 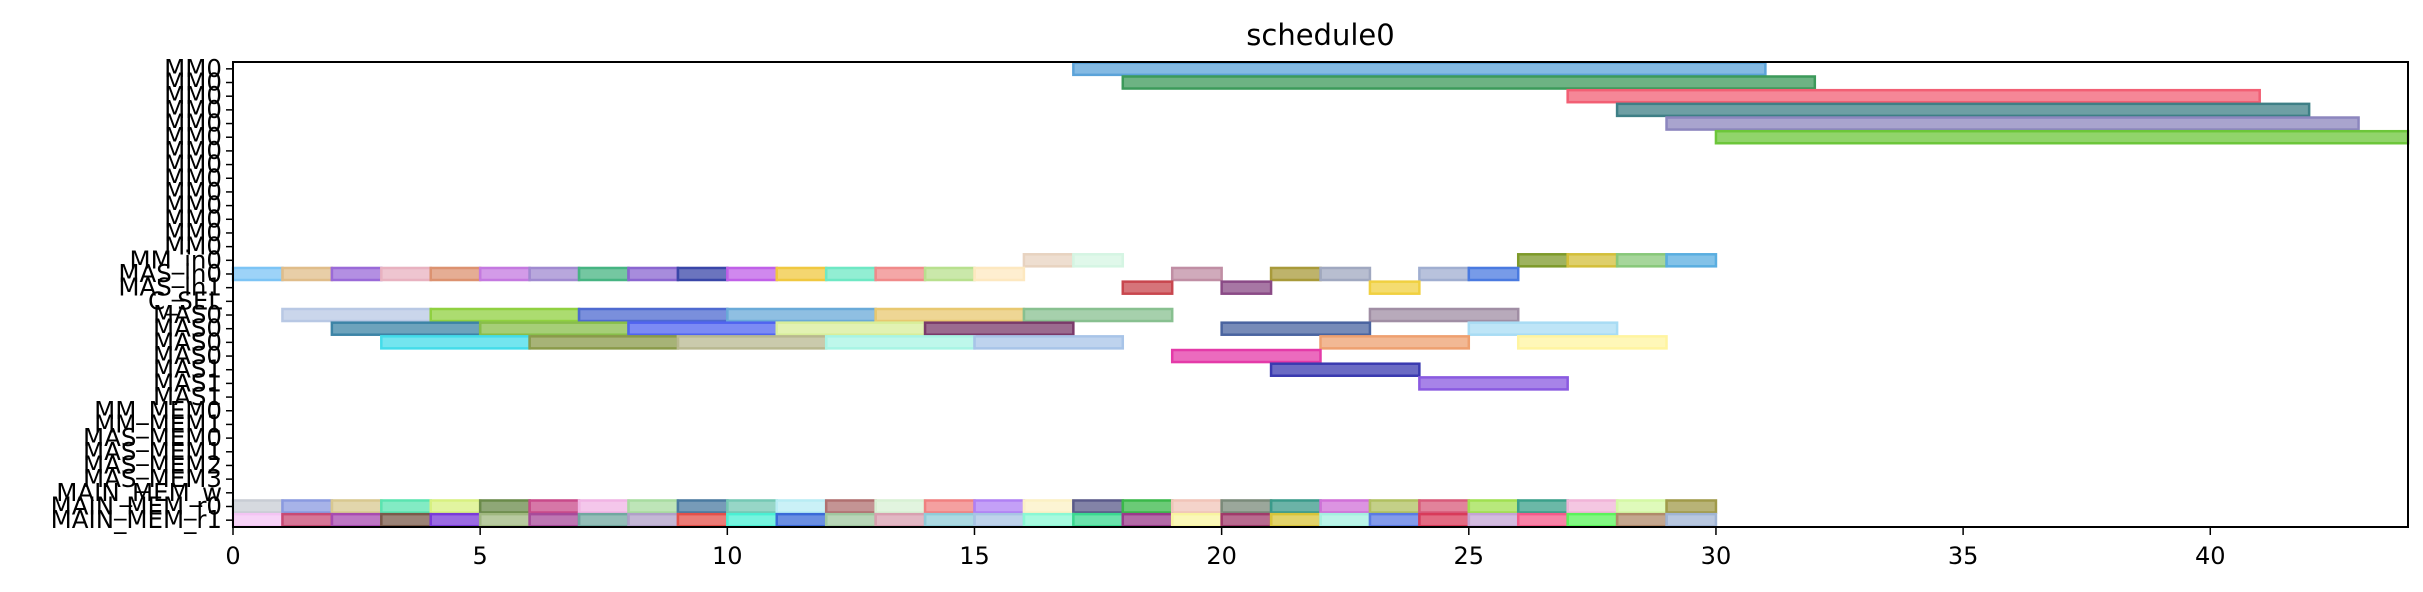 What do you see at coordinates (170, 287) in the screenshot?
I see `y-tick-label: MAS_in1` at bounding box center [170, 287].